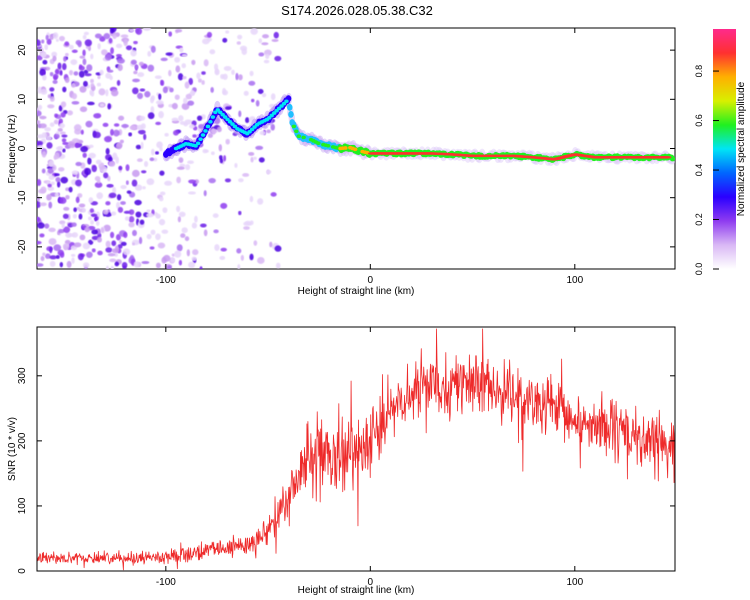  I want to click on snr-y-tick-label: 0, so click(22, 571).